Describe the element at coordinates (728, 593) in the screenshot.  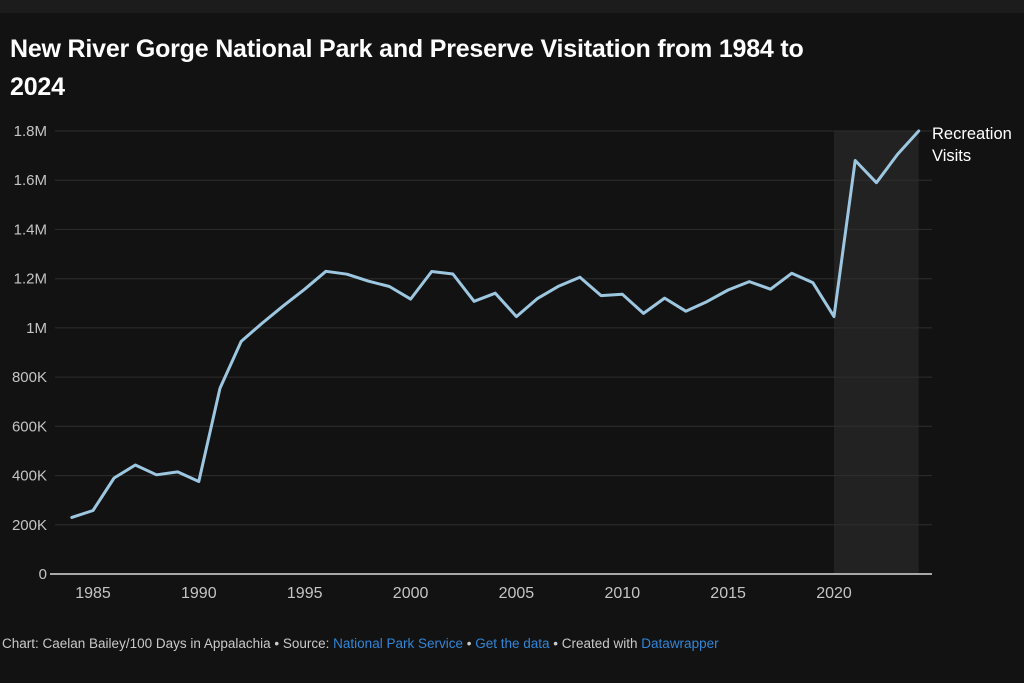
I see `x-tick-label: 2015` at that location.